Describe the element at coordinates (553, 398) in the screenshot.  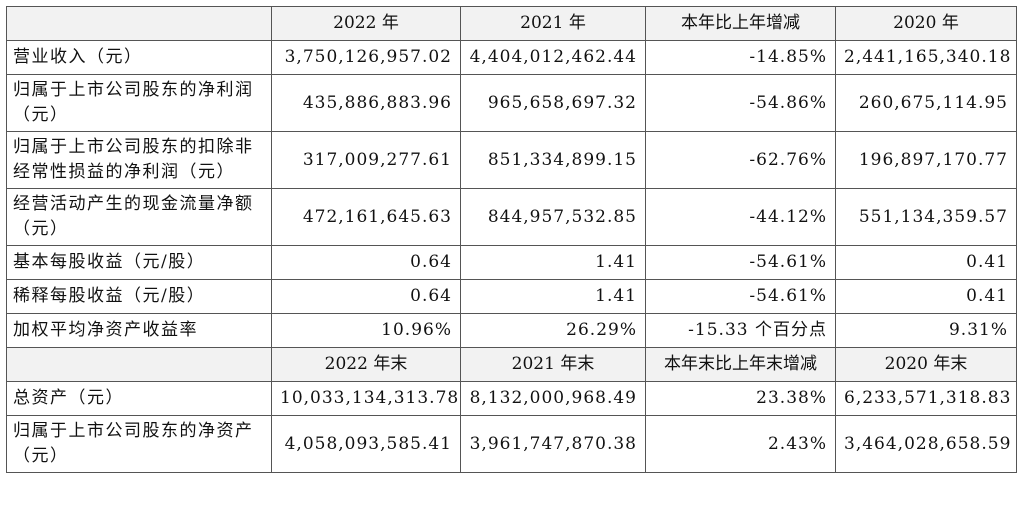
I see `value-cell: 8,132,000,968.49` at that location.